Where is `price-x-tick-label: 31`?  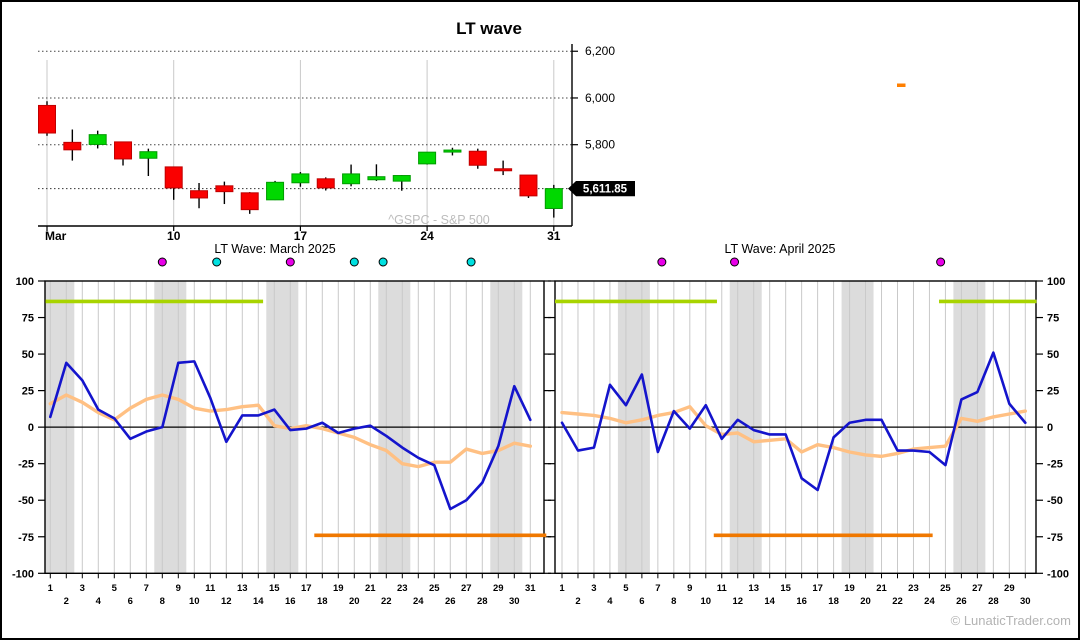 price-x-tick-label: 31 is located at coordinates (554, 236).